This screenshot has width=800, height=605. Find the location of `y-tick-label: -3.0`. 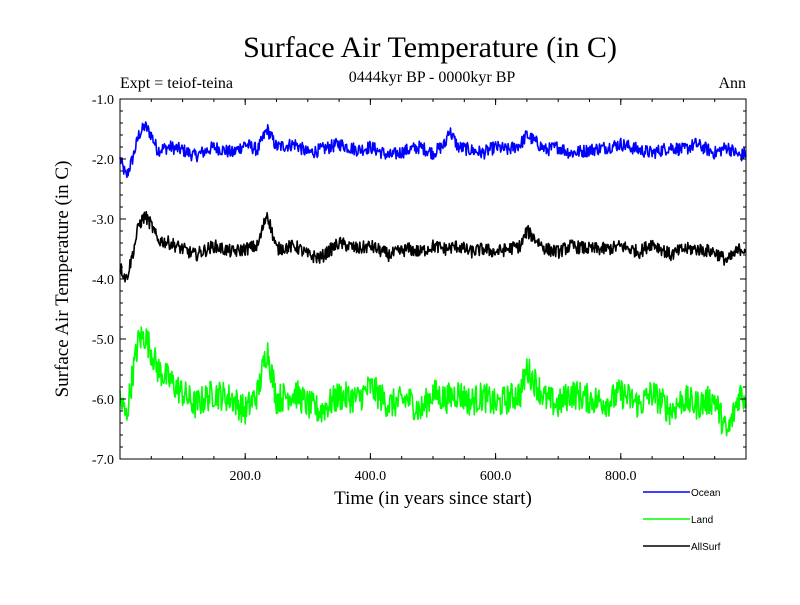

y-tick-label: -3.0 is located at coordinates (103, 220).